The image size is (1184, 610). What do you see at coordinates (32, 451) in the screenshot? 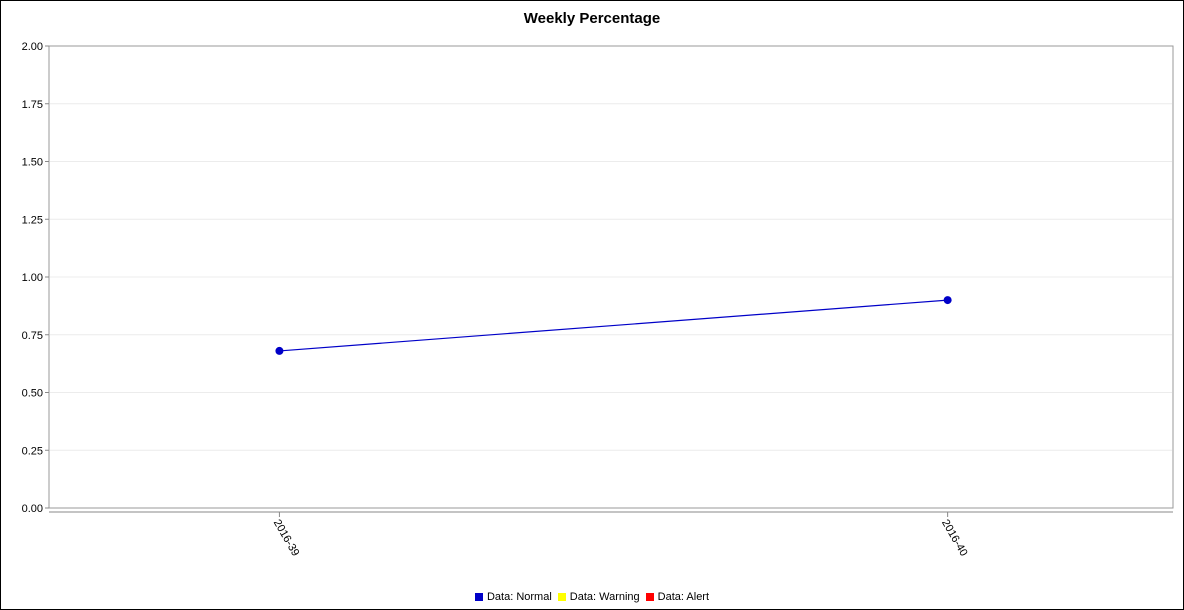
I see `y-tick-label: 0.25` at bounding box center [32, 451].